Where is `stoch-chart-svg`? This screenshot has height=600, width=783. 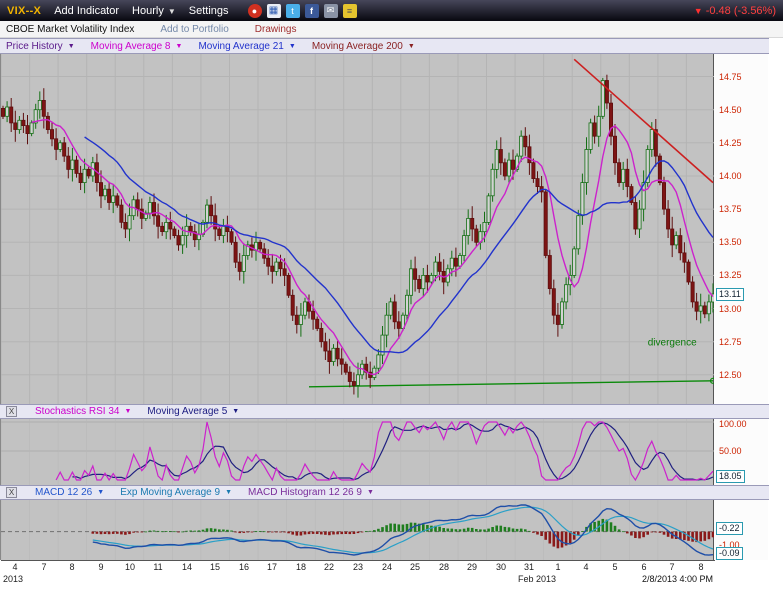 stoch-chart-svg is located at coordinates (358, 452).